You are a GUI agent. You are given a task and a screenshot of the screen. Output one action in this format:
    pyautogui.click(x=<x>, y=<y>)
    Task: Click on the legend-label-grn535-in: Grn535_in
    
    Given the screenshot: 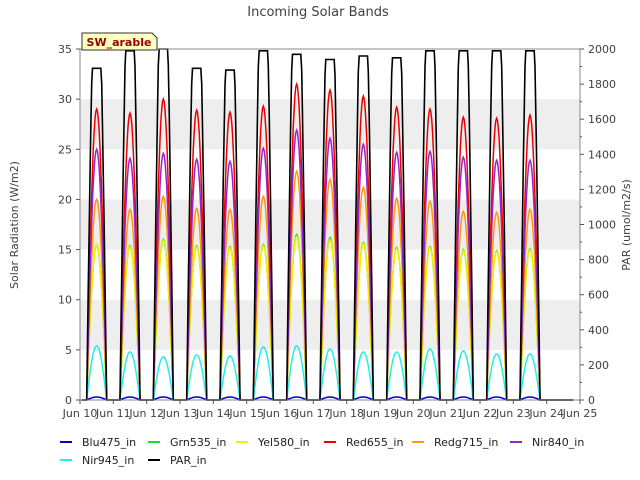 What is the action you would take?
    pyautogui.click(x=198, y=442)
    